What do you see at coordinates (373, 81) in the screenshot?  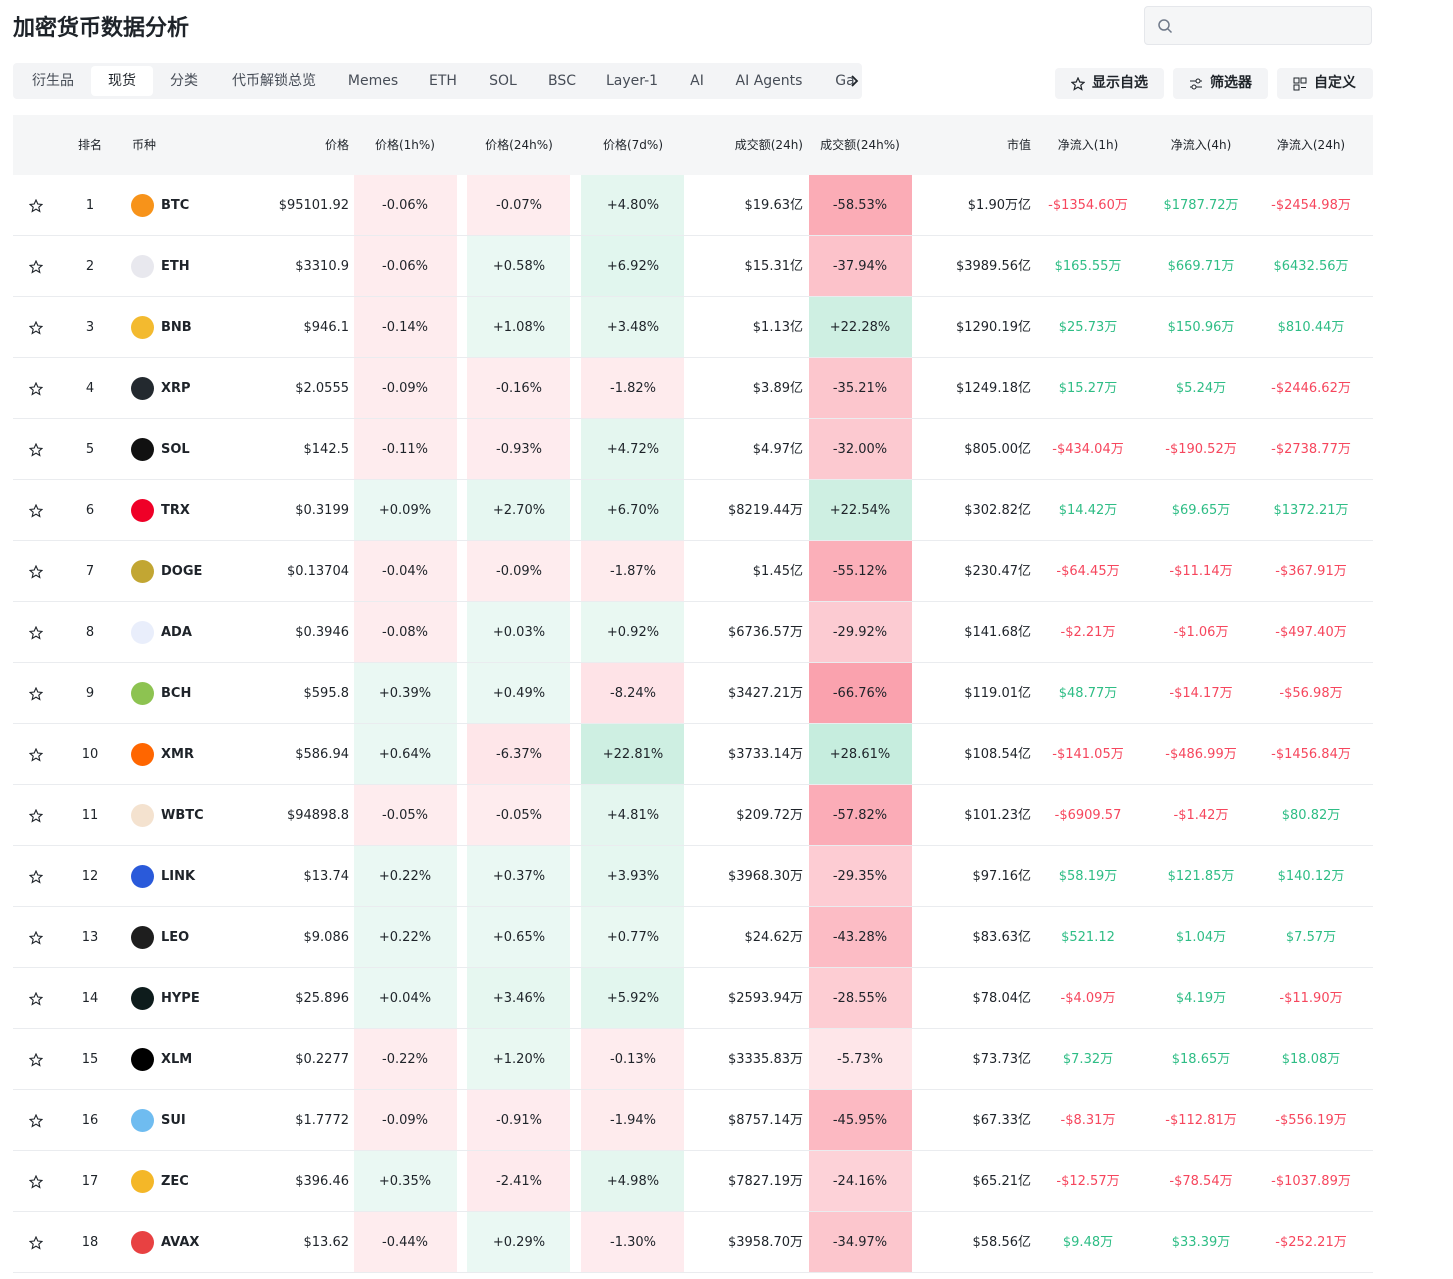 I see `tab: Memes` at bounding box center [373, 81].